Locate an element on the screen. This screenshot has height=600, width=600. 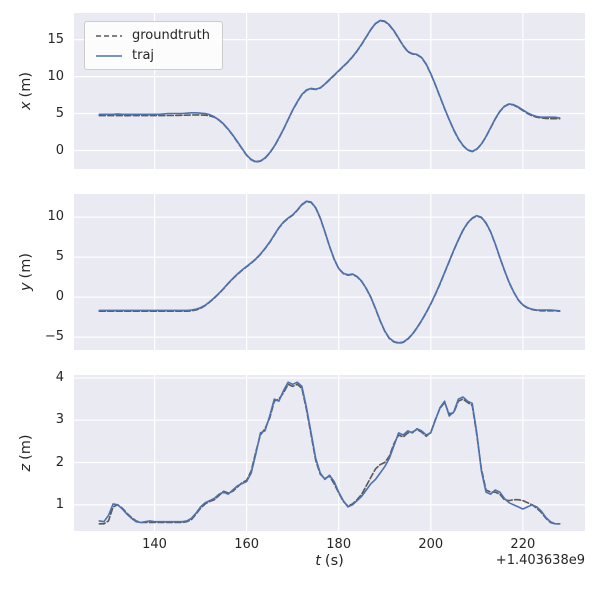
legend: groundtruth traj is located at coordinates (154, 45).